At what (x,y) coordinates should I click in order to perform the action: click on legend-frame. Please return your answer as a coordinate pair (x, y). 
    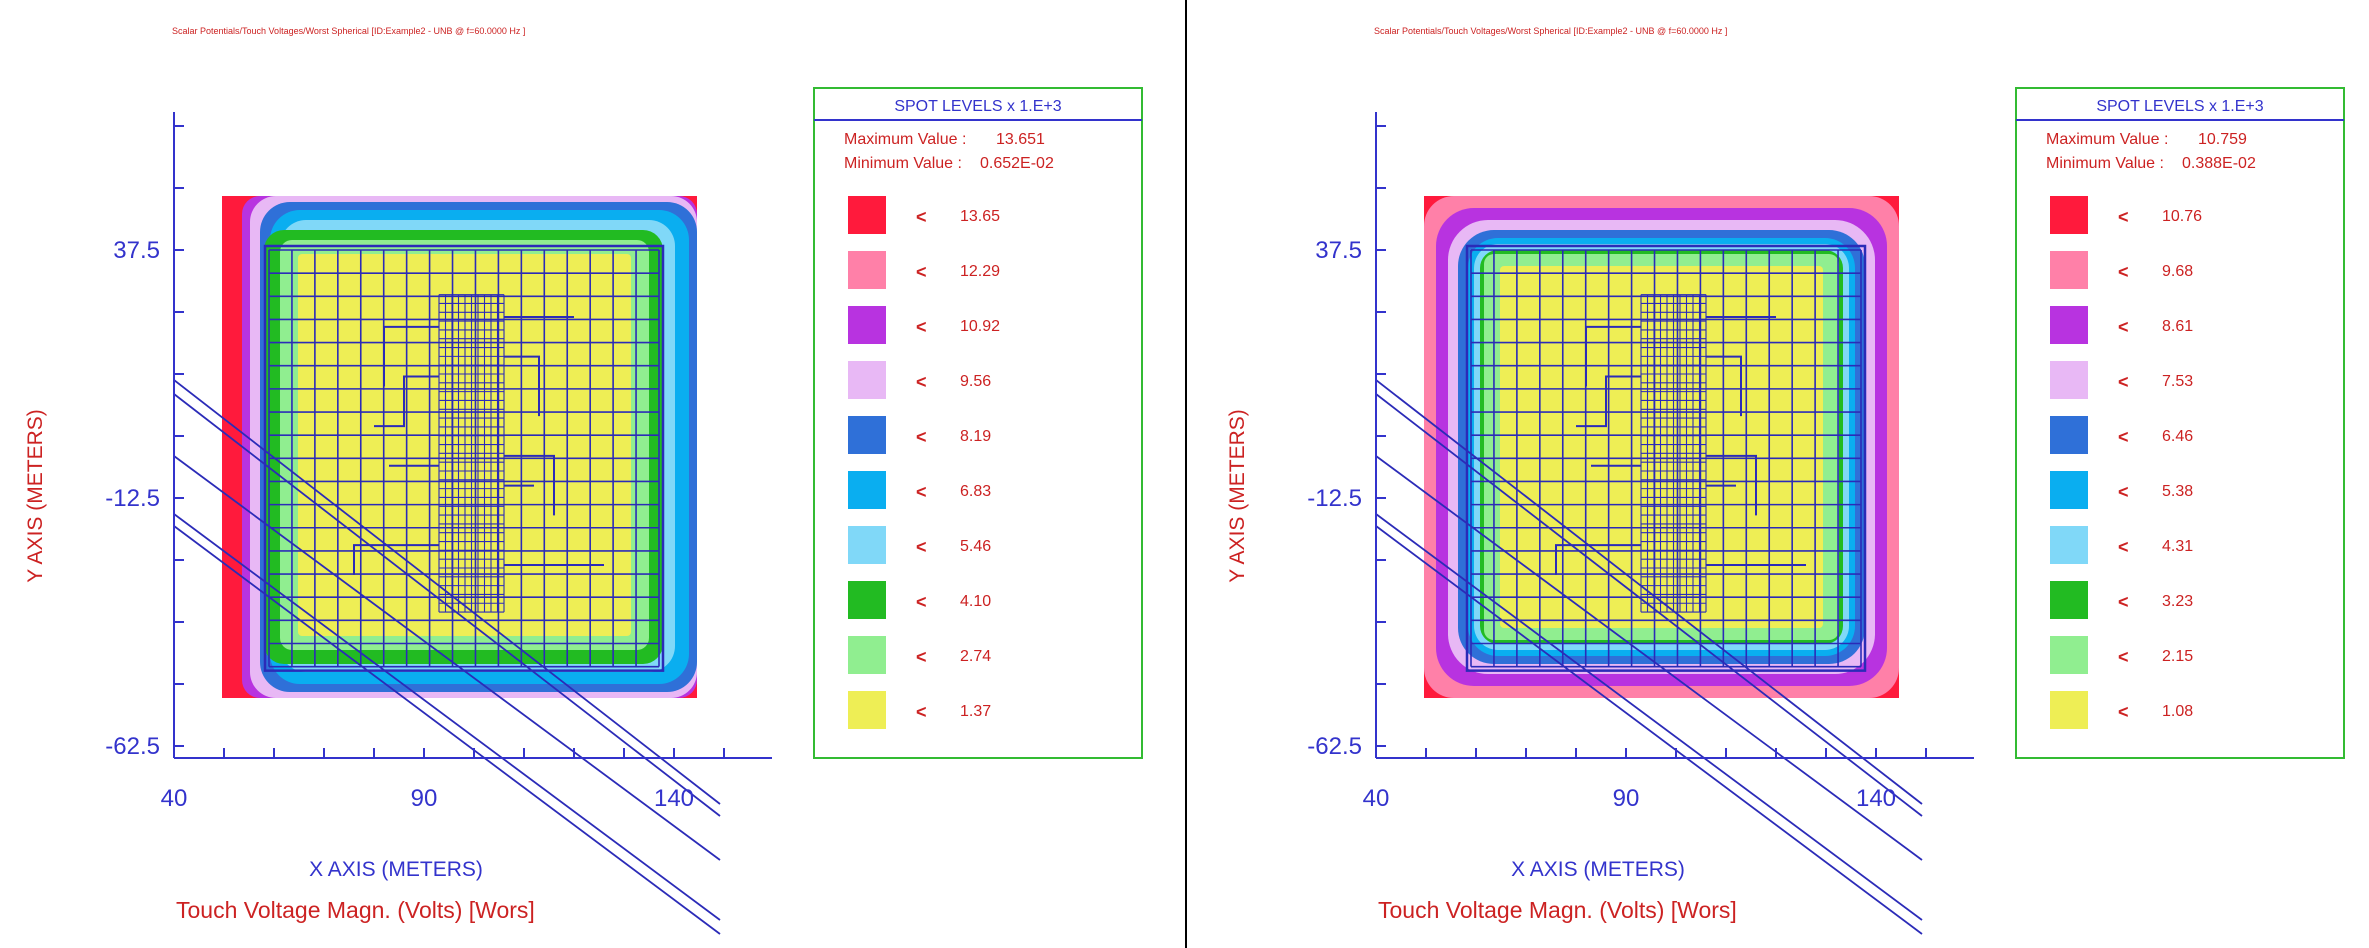
    Looking at the image, I should click on (978, 423).